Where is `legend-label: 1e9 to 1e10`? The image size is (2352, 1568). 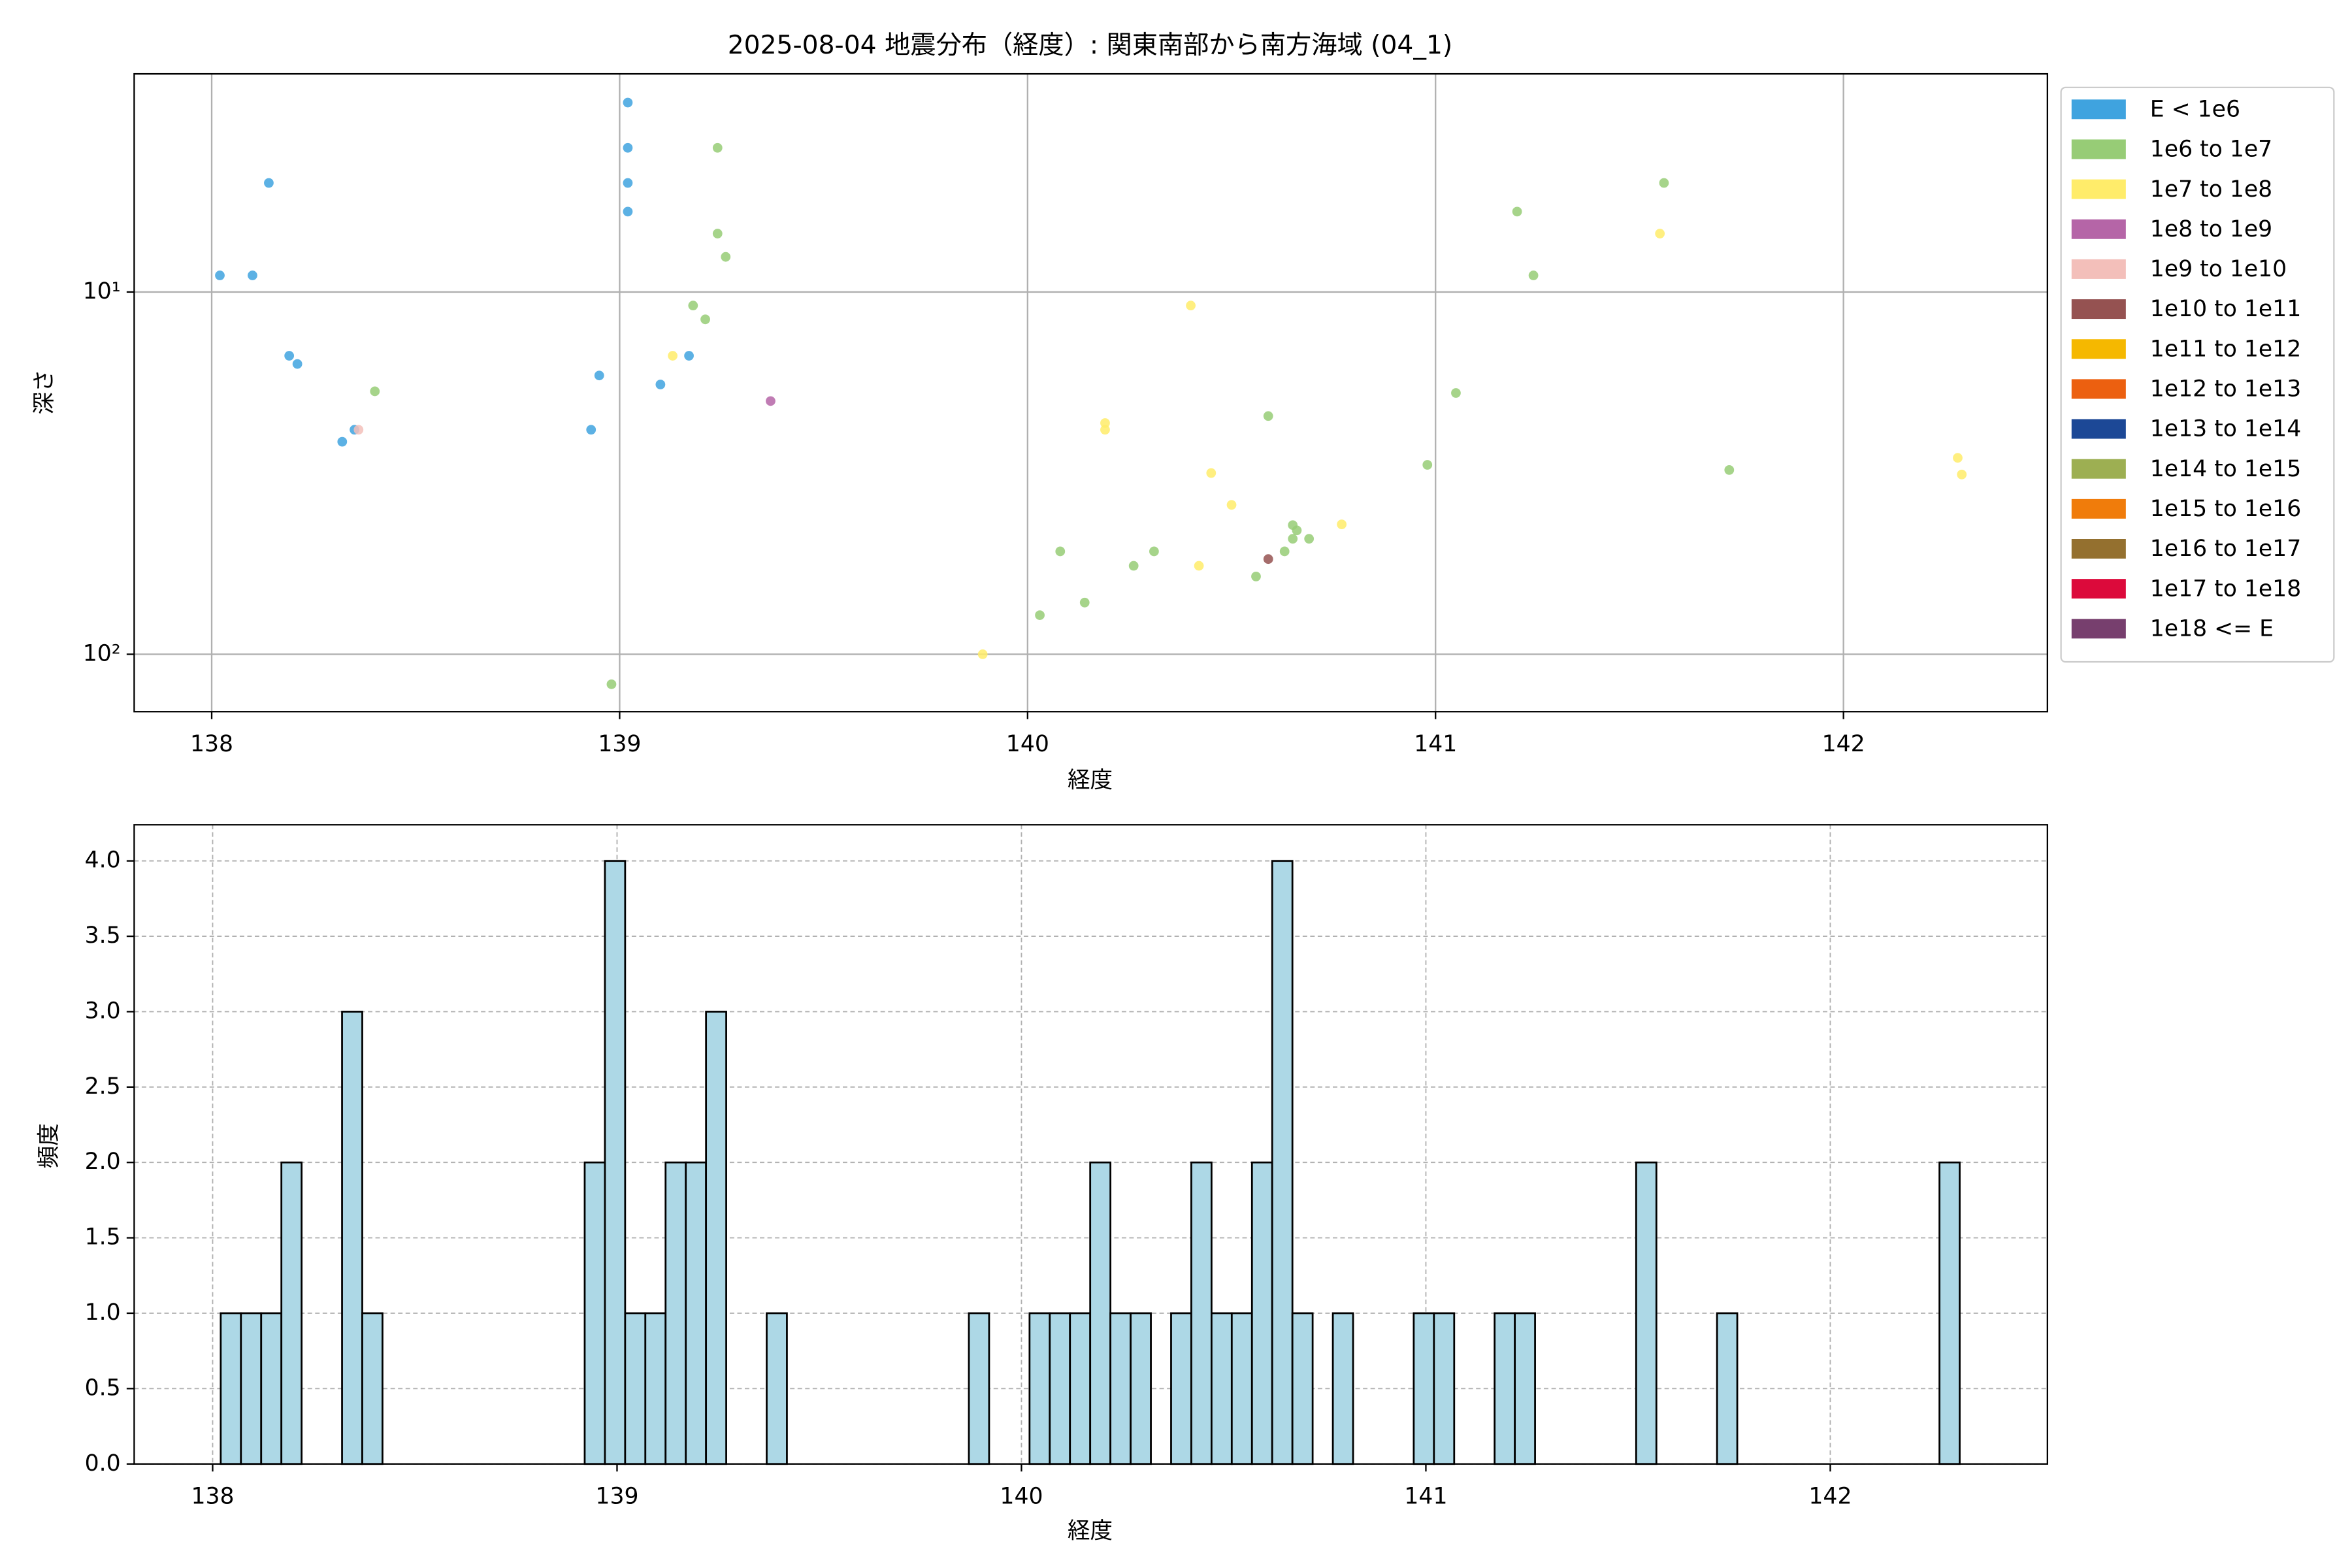 legend-label: 1e9 to 1e10 is located at coordinates (2218, 269).